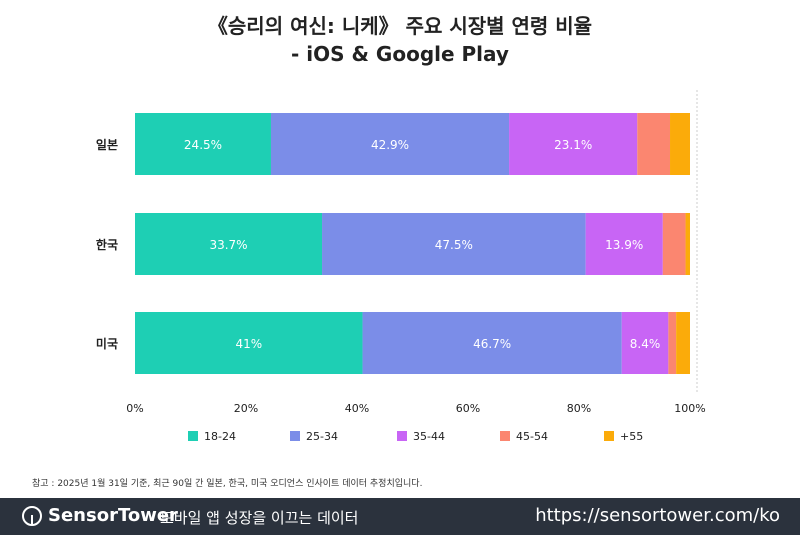 This screenshot has width=800, height=535. I want to click on chart-subtitle: - iOS & Google Play, so click(400, 54).